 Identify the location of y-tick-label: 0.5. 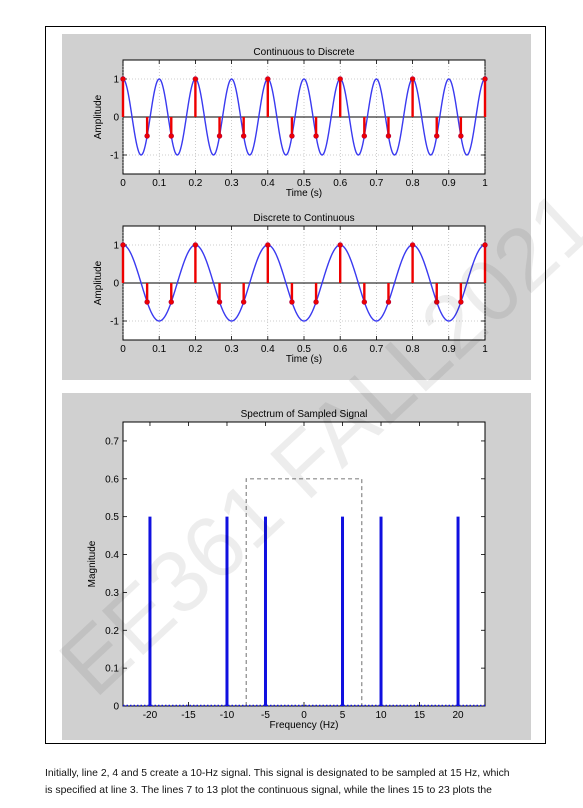
(112, 517).